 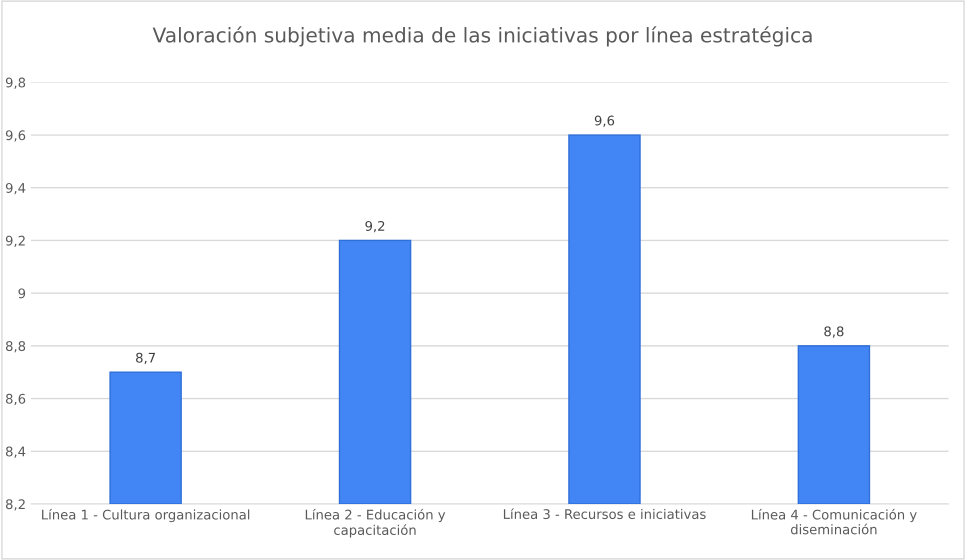 I want to click on y-tick-label: 9,2, so click(x=15, y=241).